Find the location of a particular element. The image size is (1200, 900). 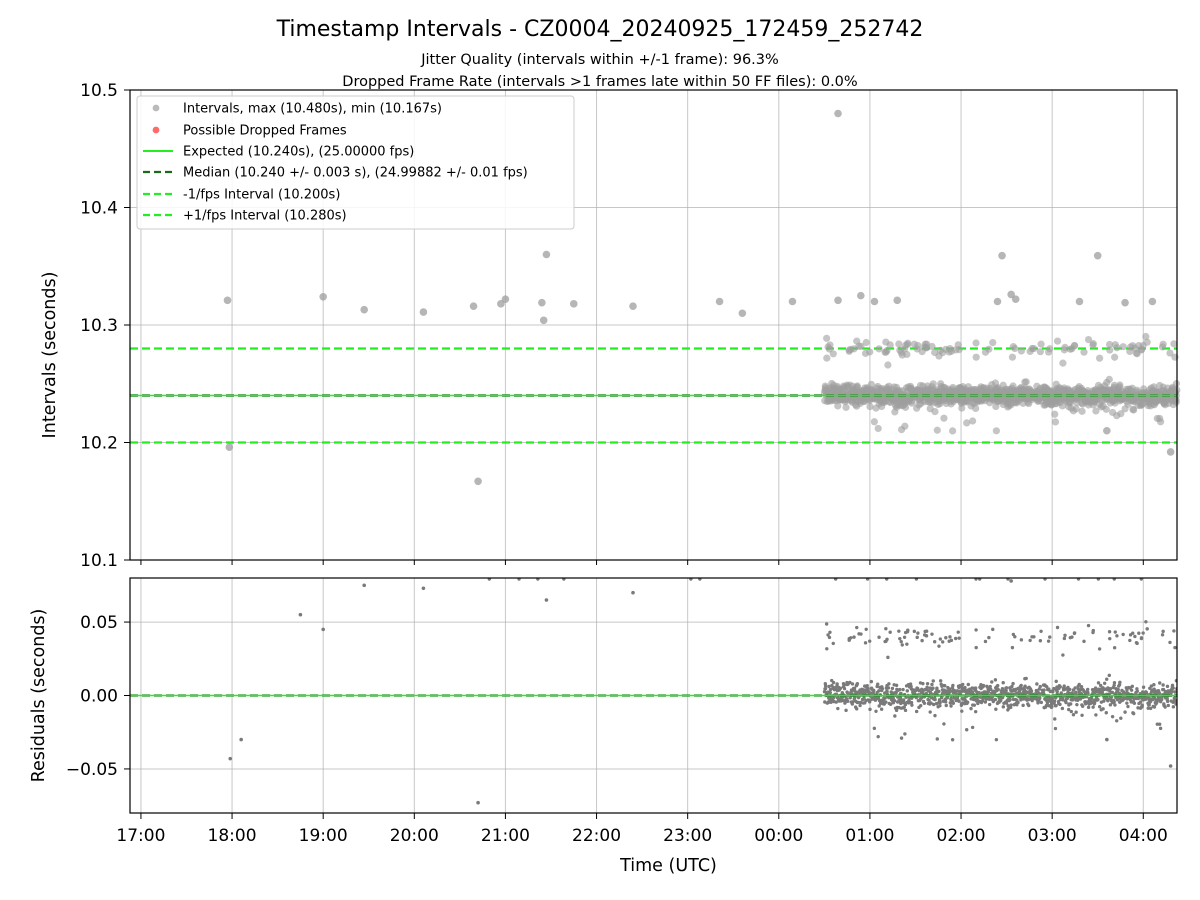

residuals-xtick-label-7: 00:00 is located at coordinates (778, 836).